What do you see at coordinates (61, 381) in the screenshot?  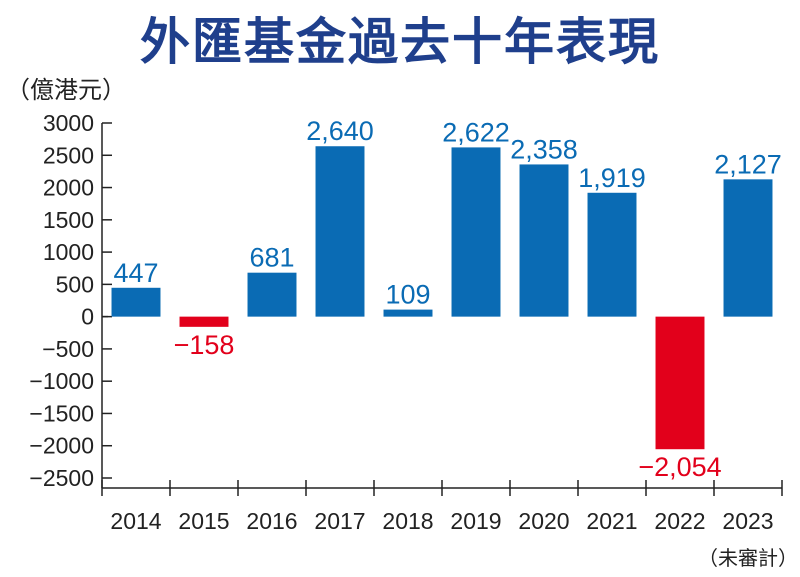 I see `y-tick-label: −1000` at bounding box center [61, 381].